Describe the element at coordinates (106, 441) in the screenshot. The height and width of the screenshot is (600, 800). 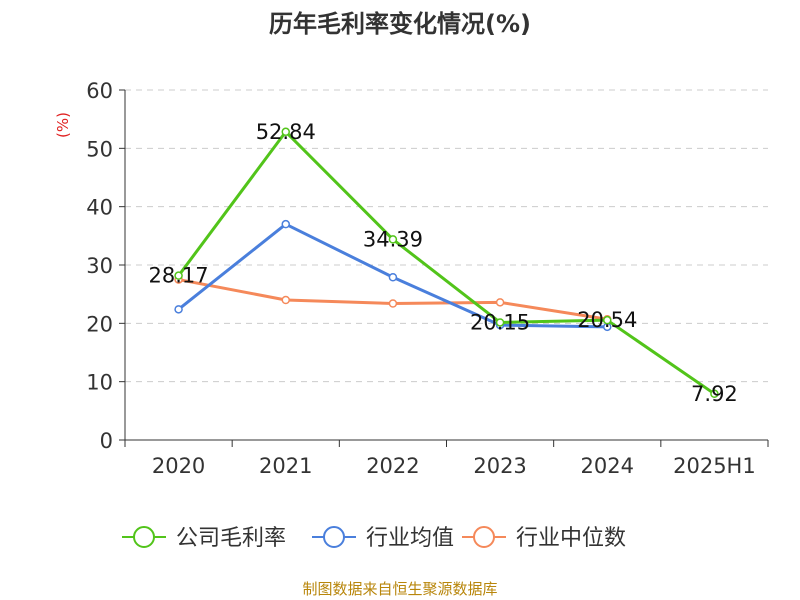
I see `y-tick-label: 0` at that location.